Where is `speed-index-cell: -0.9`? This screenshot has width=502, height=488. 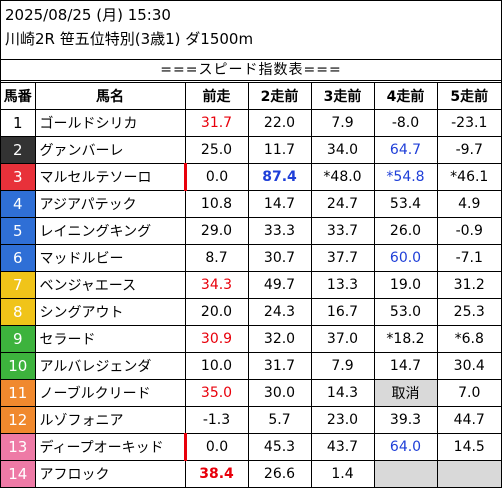 speed-index-cell: -0.9 is located at coordinates (468, 231).